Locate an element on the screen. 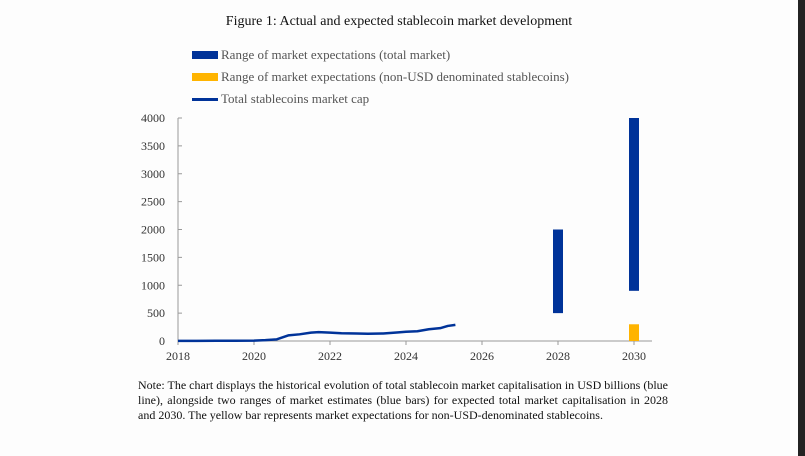  range-bar-2028 is located at coordinates (558, 271).